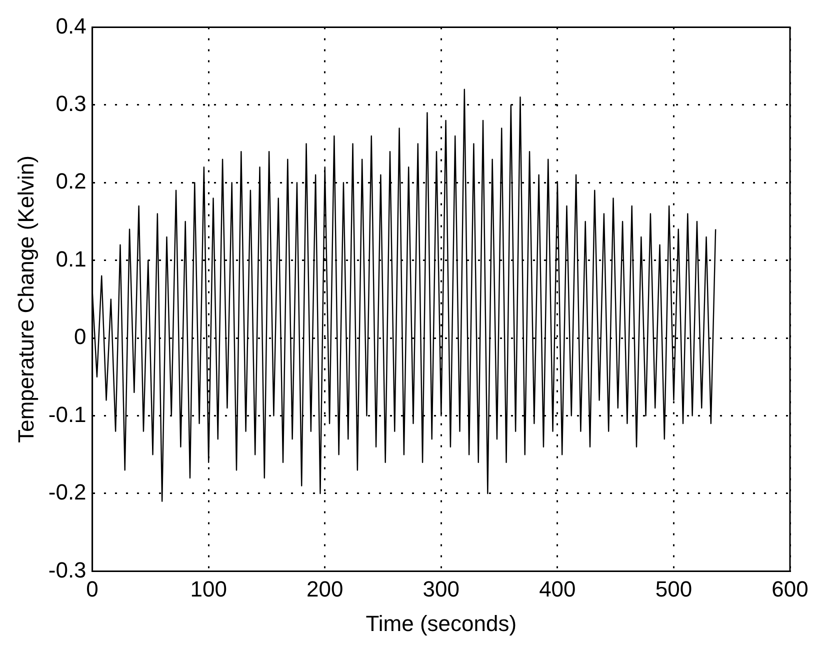  I want to click on x-tick-label: 200, so click(325, 589).